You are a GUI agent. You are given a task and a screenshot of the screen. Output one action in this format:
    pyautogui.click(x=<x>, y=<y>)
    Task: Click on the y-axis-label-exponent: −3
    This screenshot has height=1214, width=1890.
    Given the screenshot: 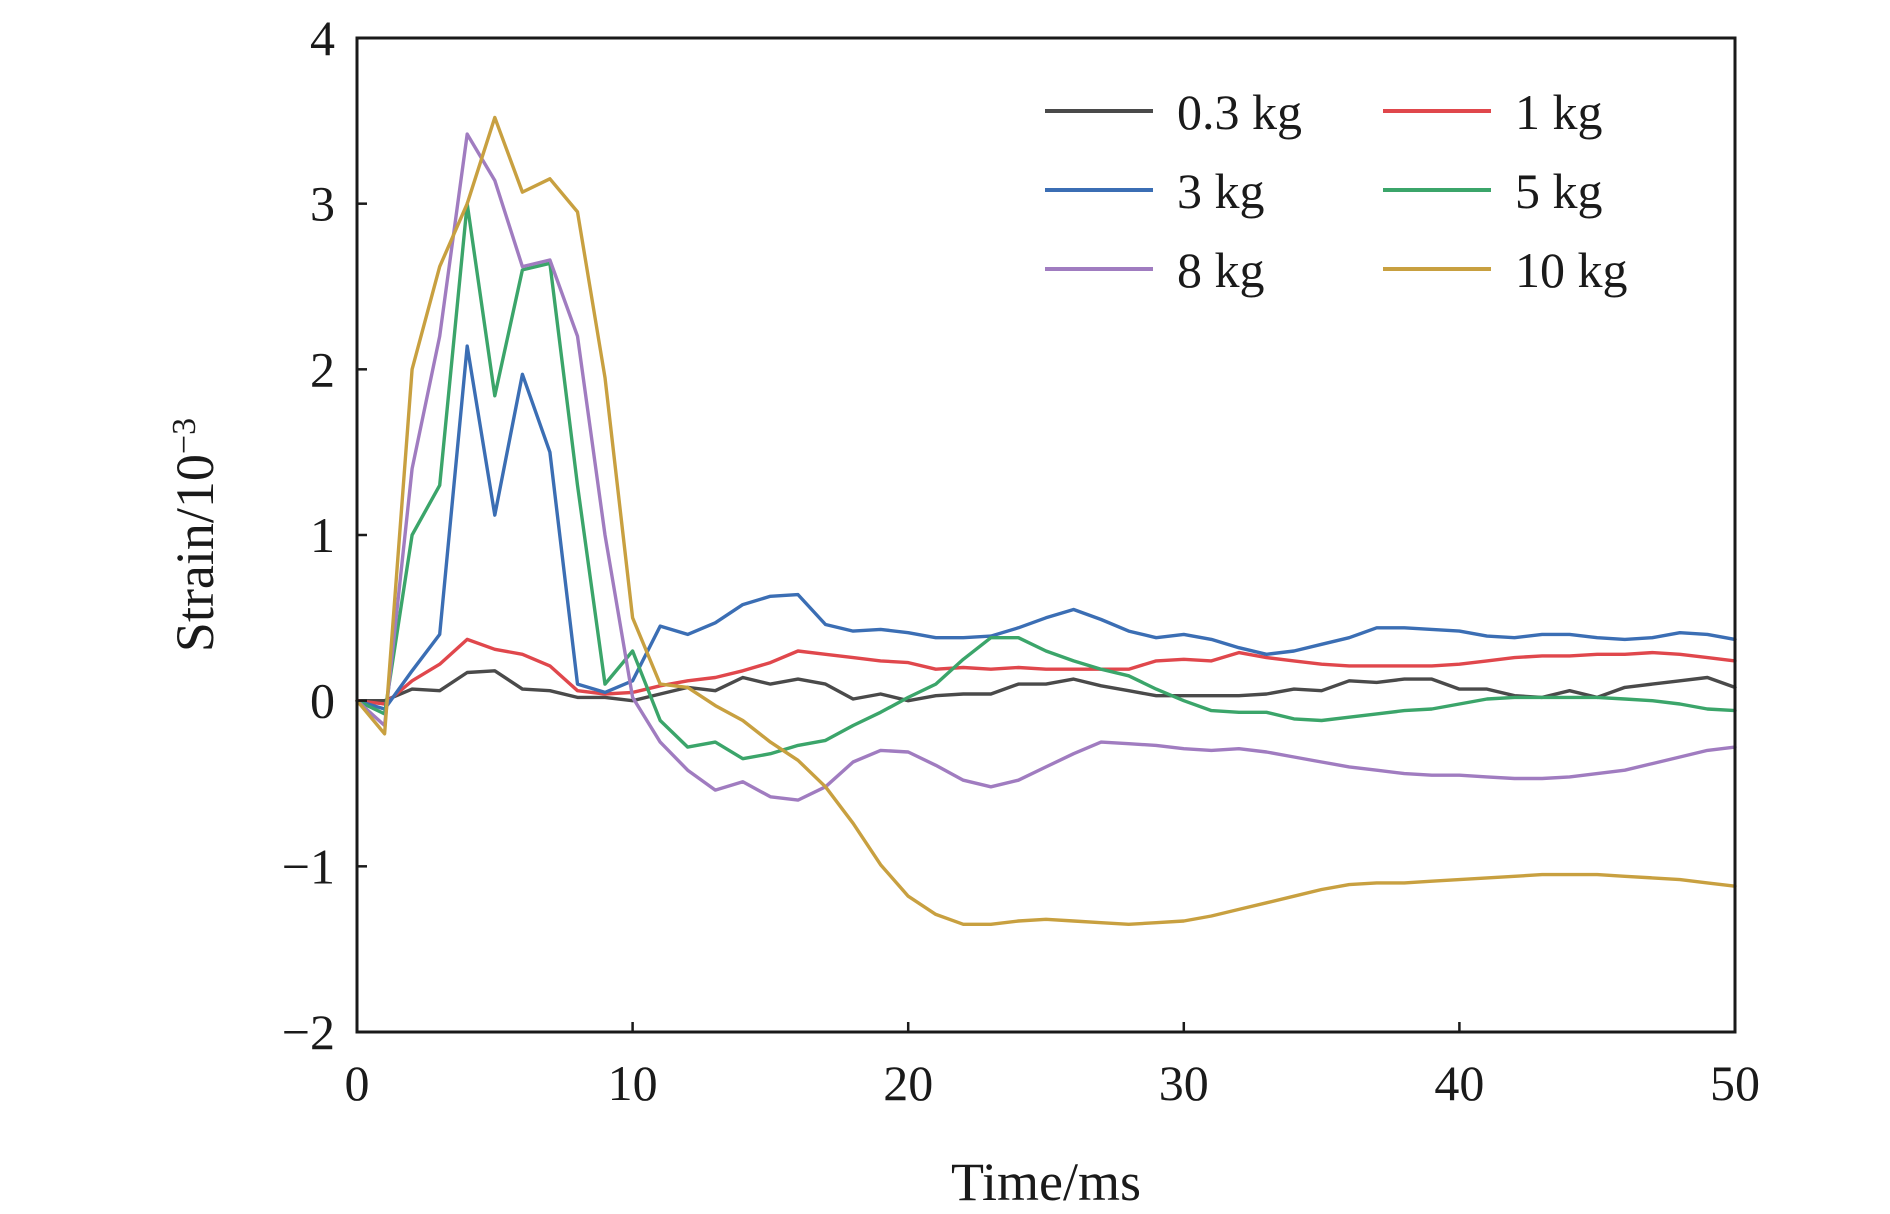 What is the action you would take?
    pyautogui.click(x=184, y=436)
    